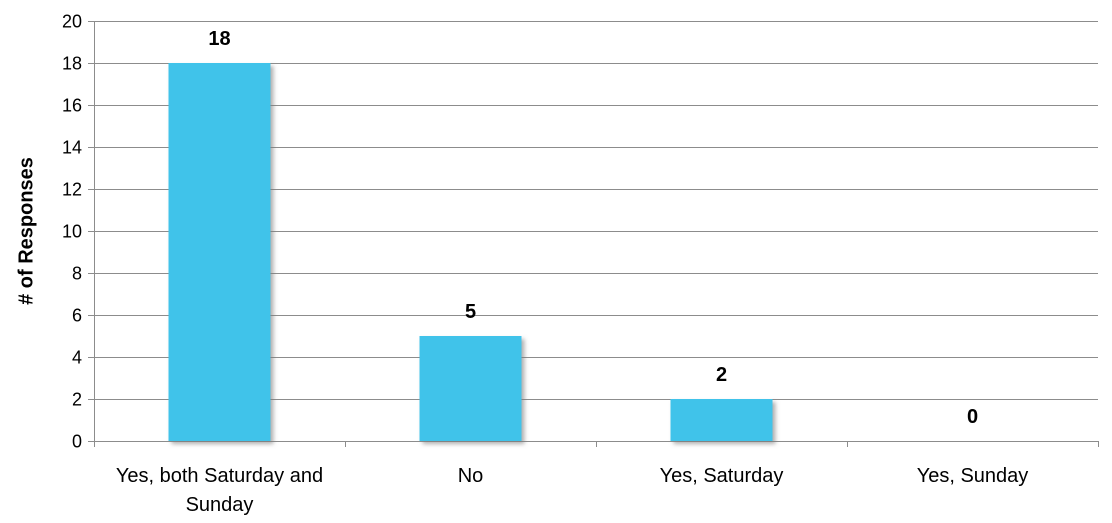  Describe the element at coordinates (721, 375) in the screenshot. I see `data-label-2: 2` at that location.